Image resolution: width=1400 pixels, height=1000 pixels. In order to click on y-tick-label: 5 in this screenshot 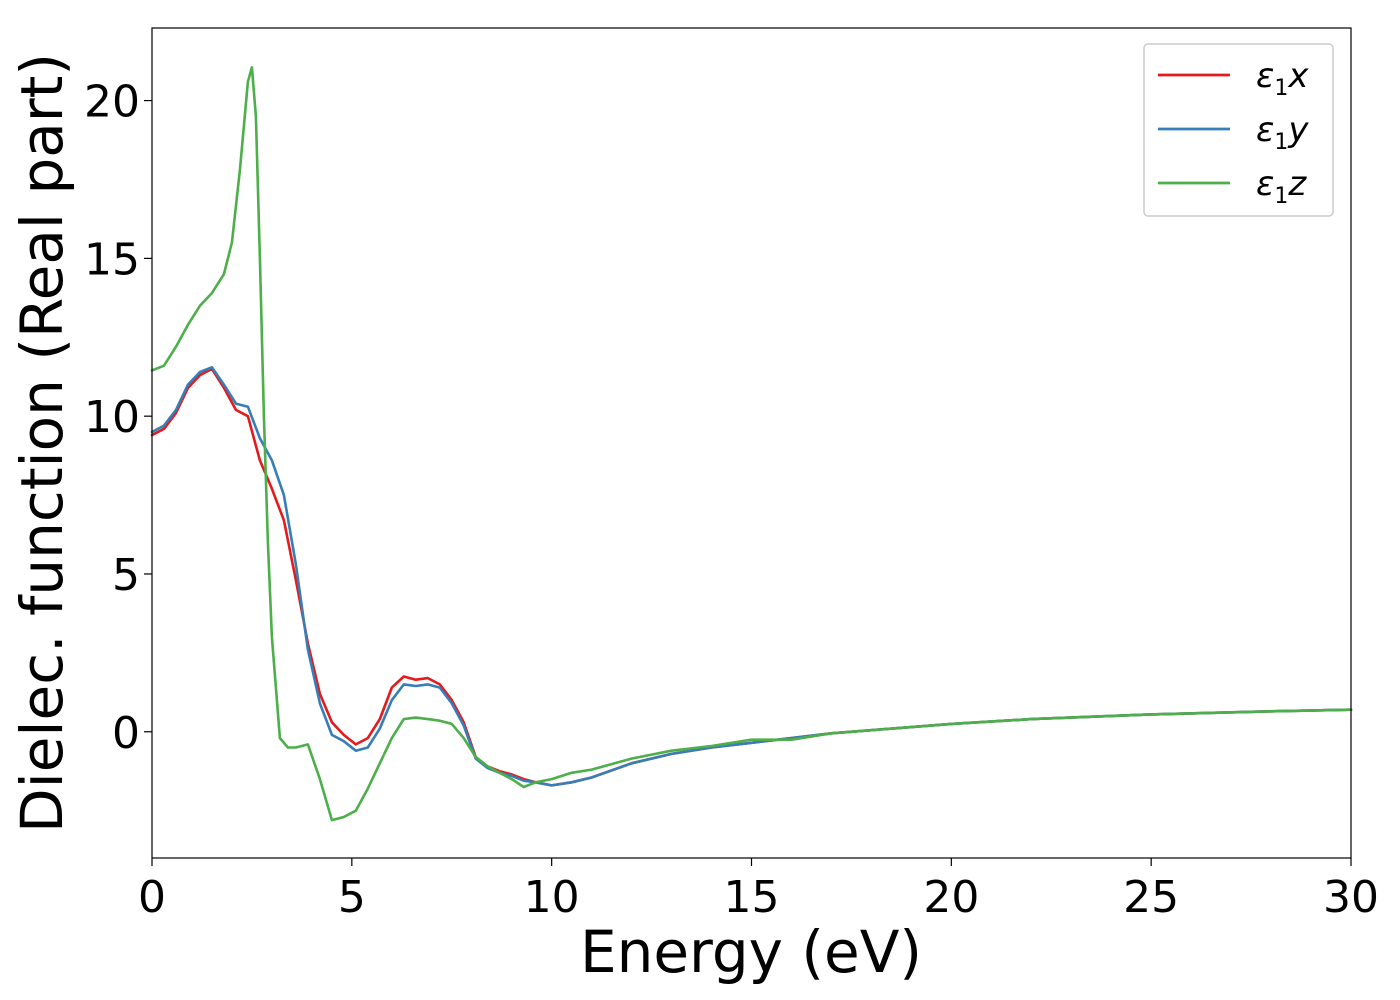, I will do `click(126, 575)`.